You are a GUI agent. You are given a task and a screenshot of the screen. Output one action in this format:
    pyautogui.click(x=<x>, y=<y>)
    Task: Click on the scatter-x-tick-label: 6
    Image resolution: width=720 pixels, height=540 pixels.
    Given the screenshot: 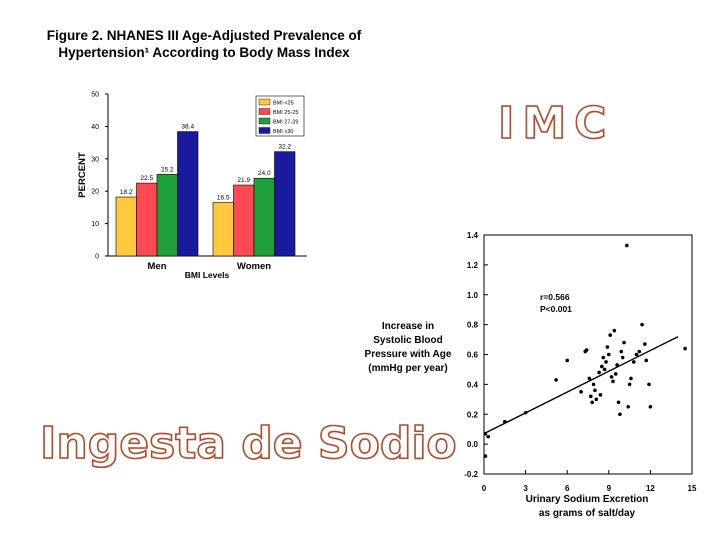 What is the action you would take?
    pyautogui.click(x=567, y=488)
    